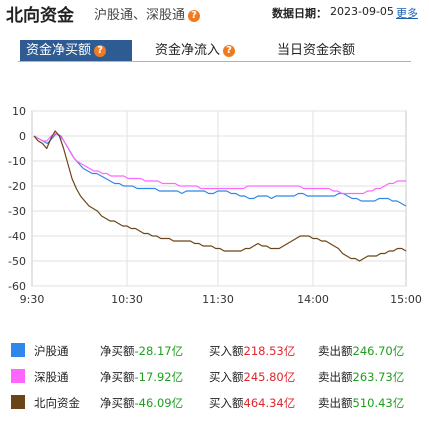 Image resolution: width=429 pixels, height=422 pixels. What do you see at coordinates (214, 13) in the screenshot?
I see `header: 北向资金 沪股通、深股通? 数据日期： 2023-09-05 更多` at bounding box center [214, 13].